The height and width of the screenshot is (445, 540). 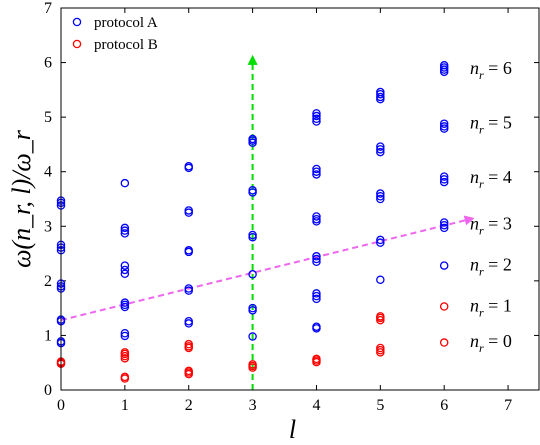 What do you see at coordinates (189, 405) in the screenshot?
I see `x-tick-label: 2` at bounding box center [189, 405].